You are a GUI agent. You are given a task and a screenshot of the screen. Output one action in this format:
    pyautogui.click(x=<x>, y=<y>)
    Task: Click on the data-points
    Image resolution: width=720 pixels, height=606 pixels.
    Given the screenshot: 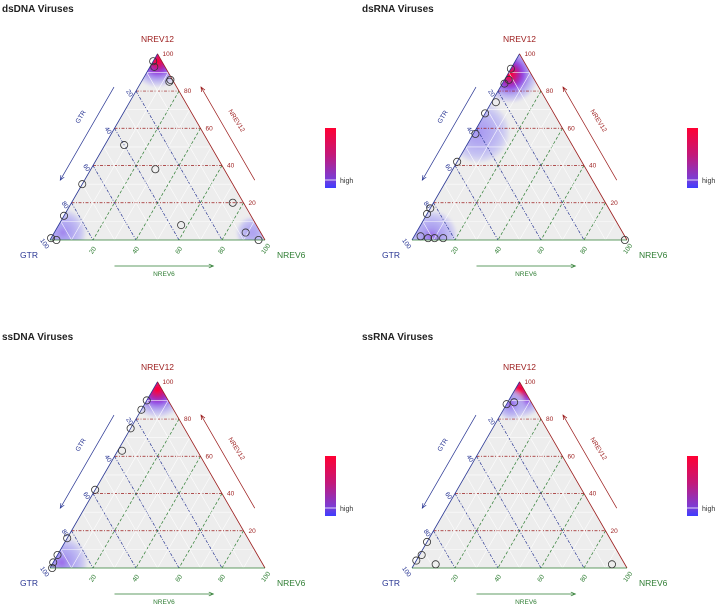 What is the action you would take?
    pyautogui.click(x=155, y=150)
    